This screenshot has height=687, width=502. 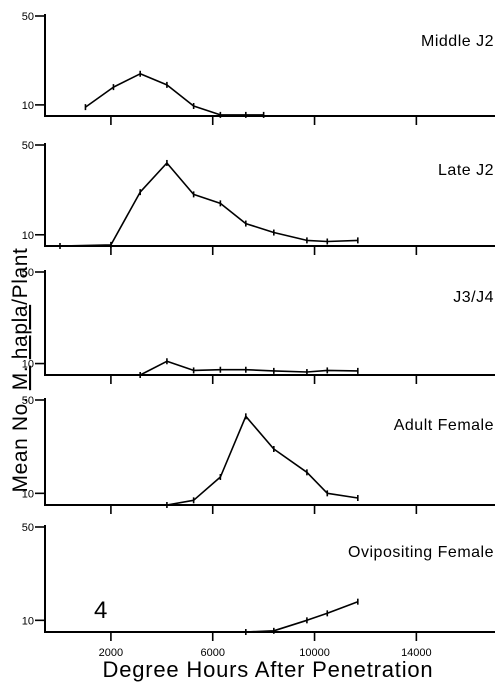 What do you see at coordinates (457, 41) in the screenshot?
I see `panel-title: Middle J2` at bounding box center [457, 41].